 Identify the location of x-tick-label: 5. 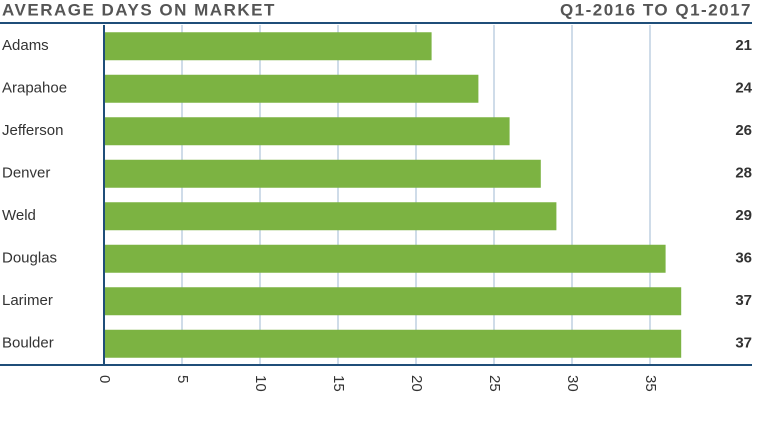
(182, 379).